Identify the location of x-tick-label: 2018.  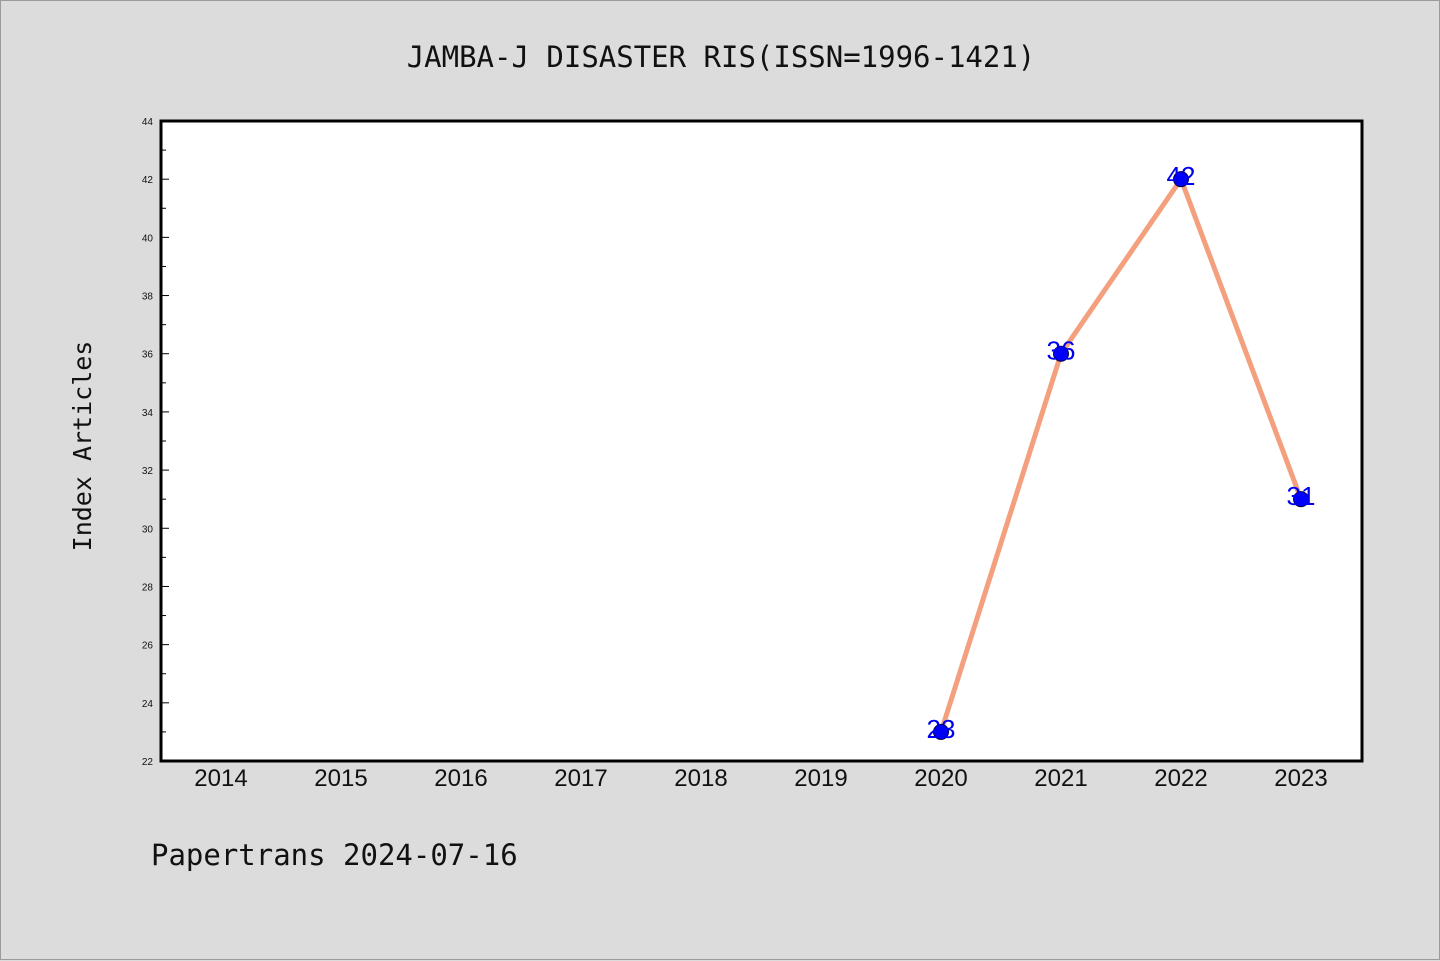
(700, 778).